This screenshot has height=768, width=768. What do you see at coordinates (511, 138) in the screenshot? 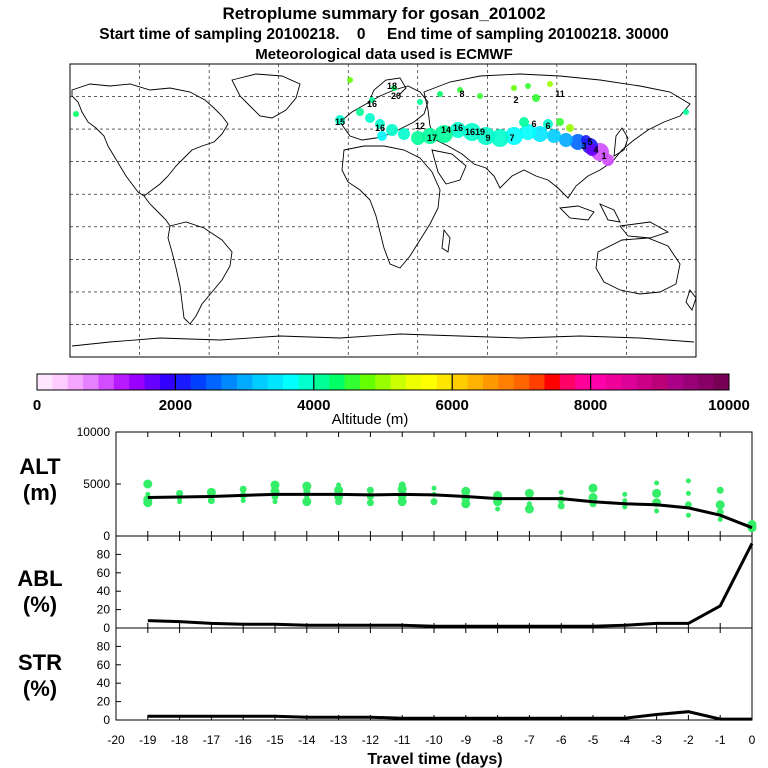
I see `map-day-label: 7` at bounding box center [511, 138].